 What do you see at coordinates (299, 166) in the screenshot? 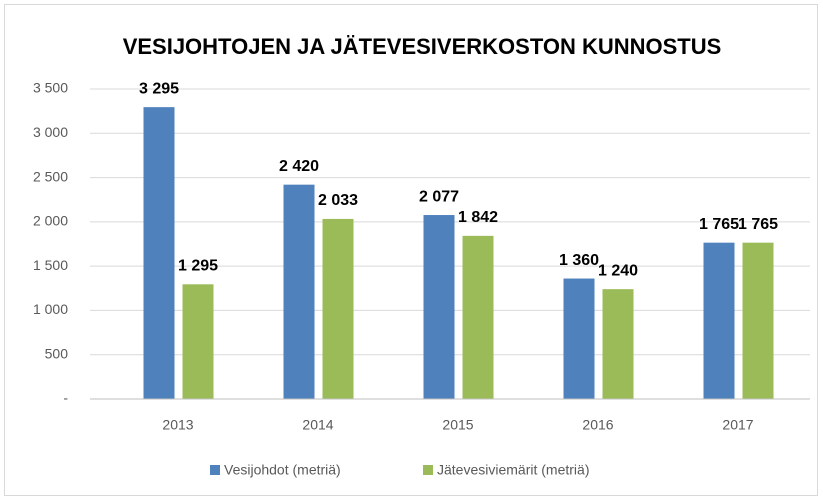
I see `data-label: 2 420` at bounding box center [299, 166].